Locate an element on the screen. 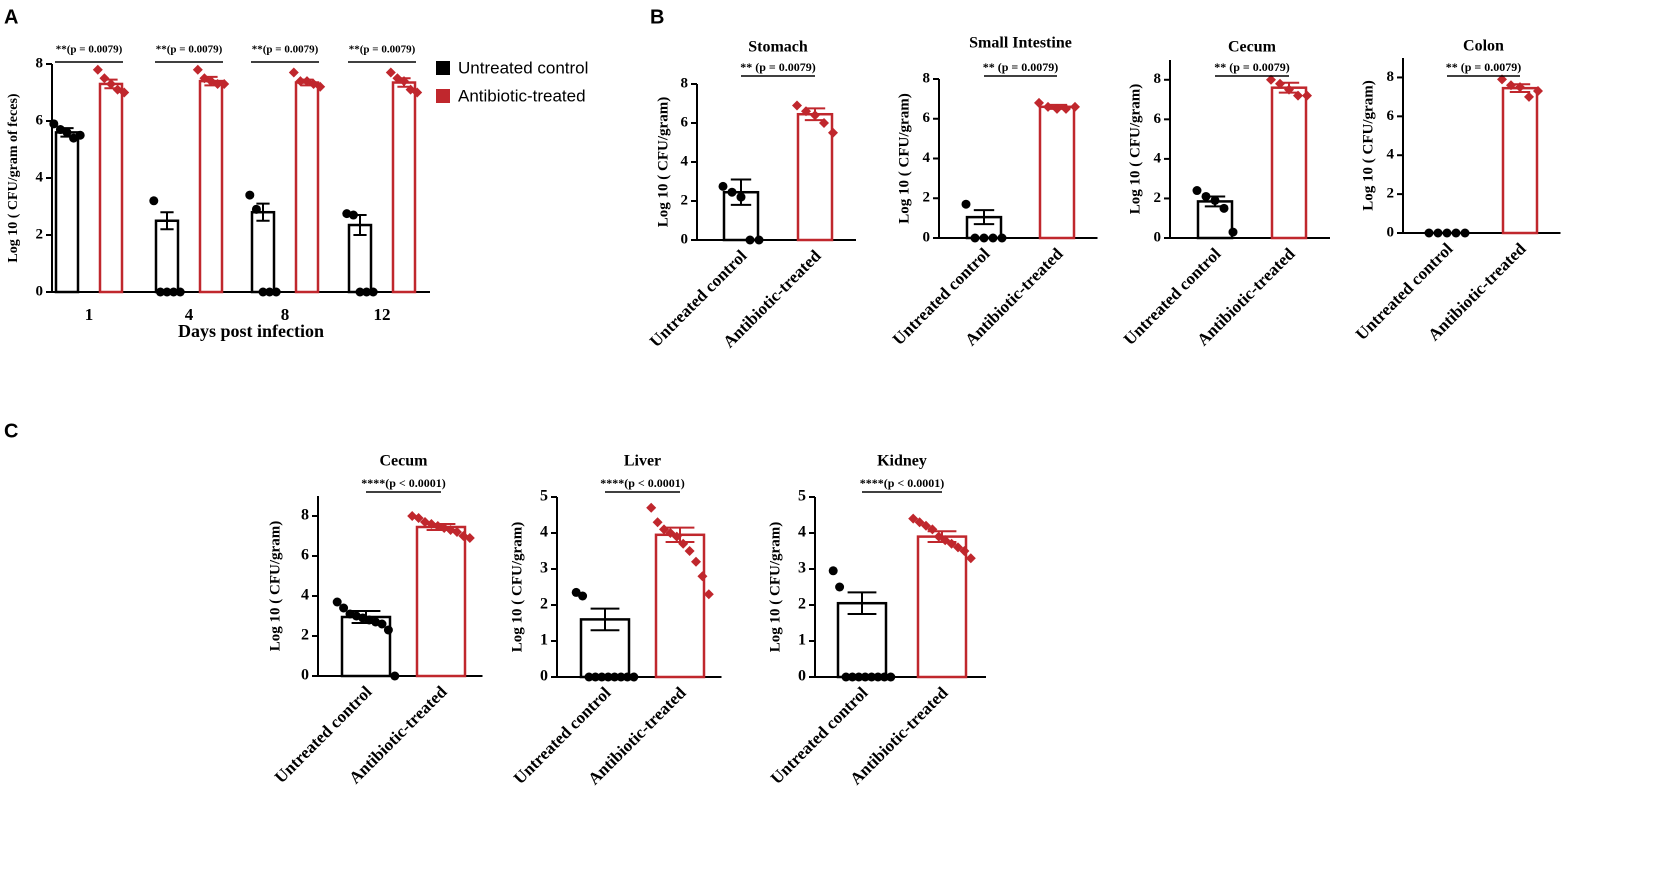 This screenshot has width=1668, height=879. legend-swatch is located at coordinates (443, 68).